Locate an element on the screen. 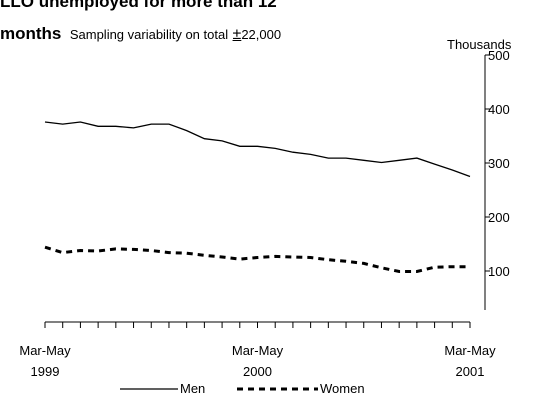 This screenshot has height=402, width=538. chart-subtitle-value: 22,000 is located at coordinates (261, 34).